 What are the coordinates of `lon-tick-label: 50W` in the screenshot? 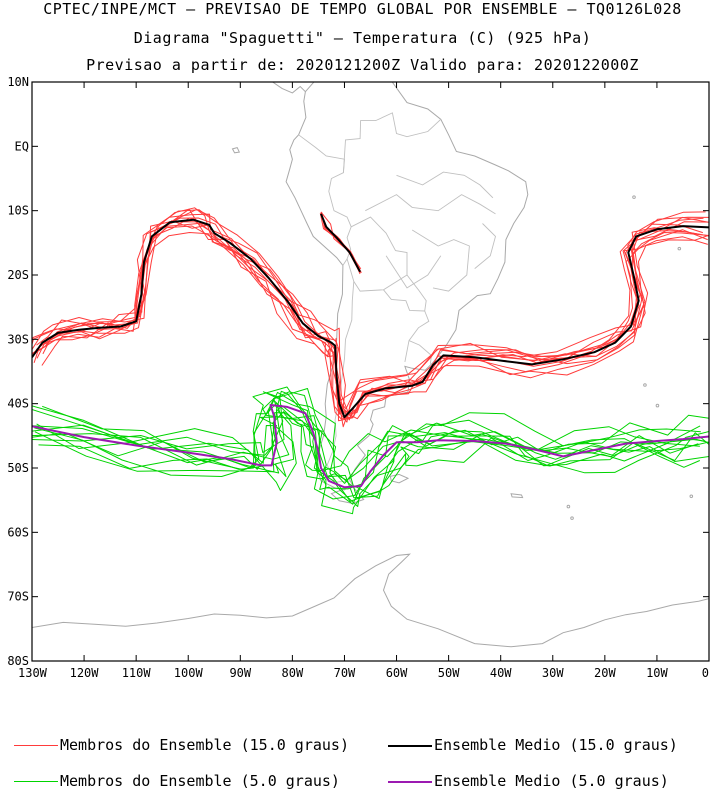 It's located at (449, 673).